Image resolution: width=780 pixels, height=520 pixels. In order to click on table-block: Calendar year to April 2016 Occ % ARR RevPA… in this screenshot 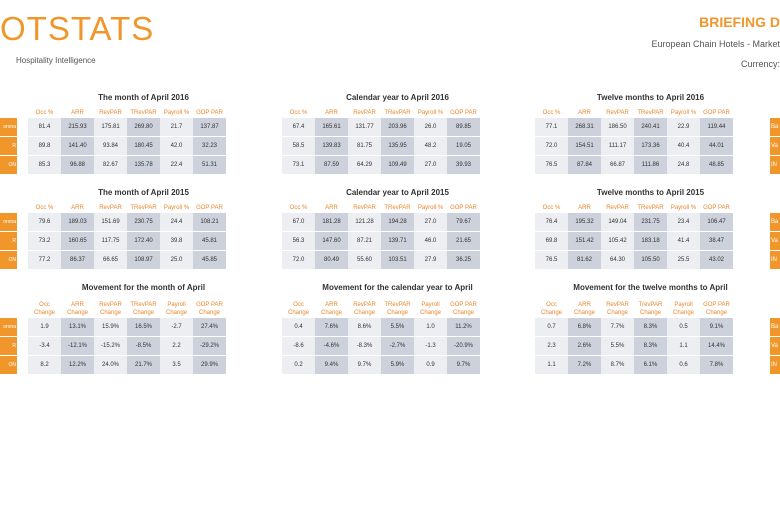, I will do `click(397, 132)`.